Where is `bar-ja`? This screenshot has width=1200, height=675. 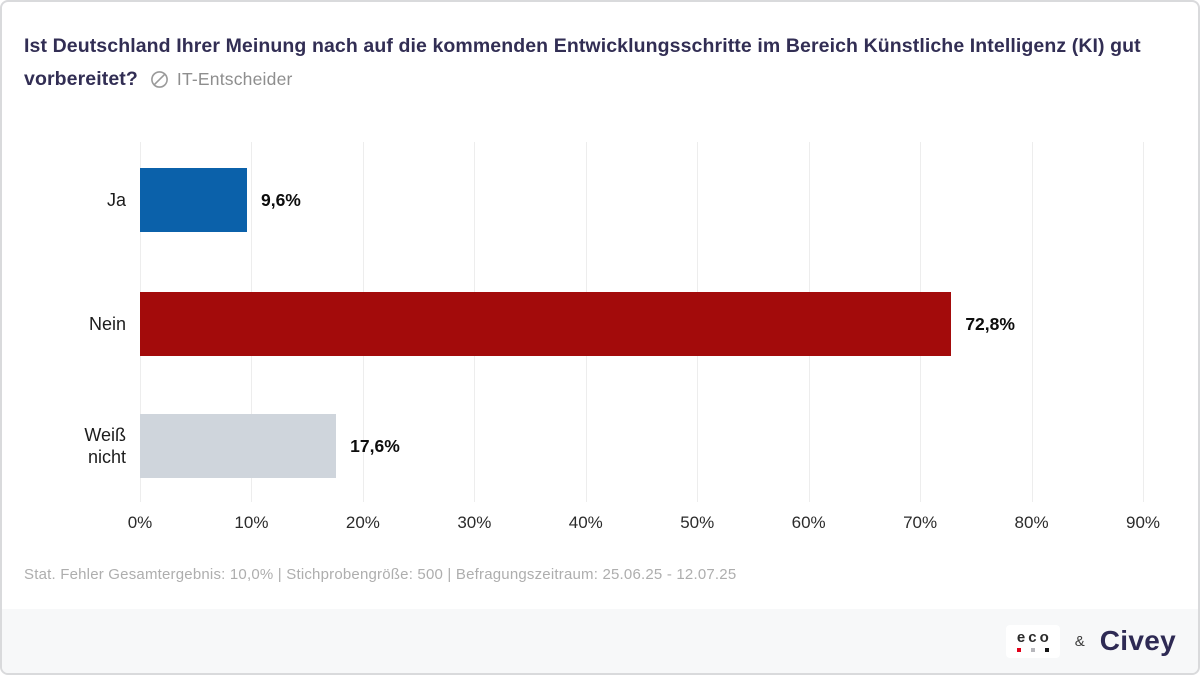
bar-ja is located at coordinates (193, 200).